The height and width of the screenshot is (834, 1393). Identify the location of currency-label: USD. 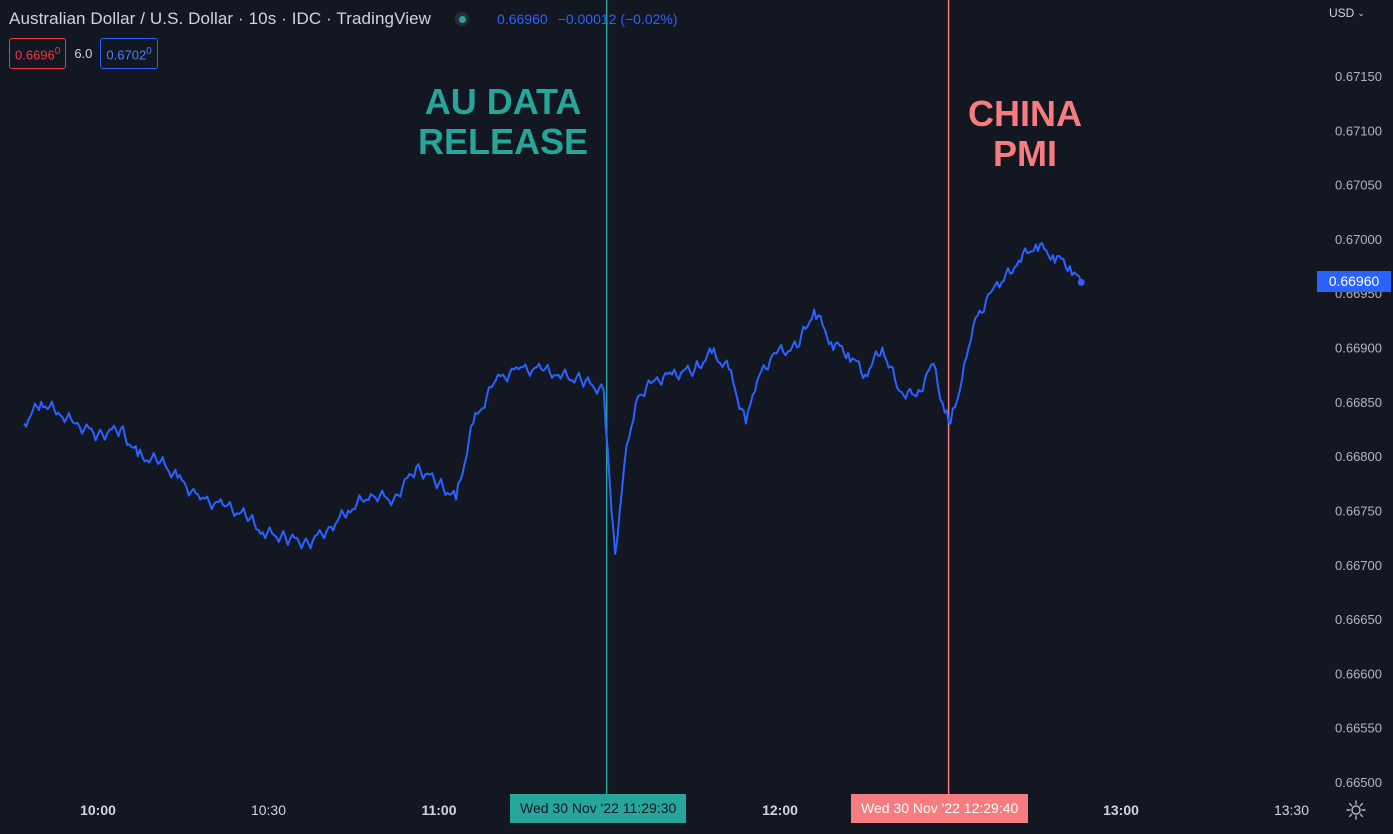
(1342, 13).